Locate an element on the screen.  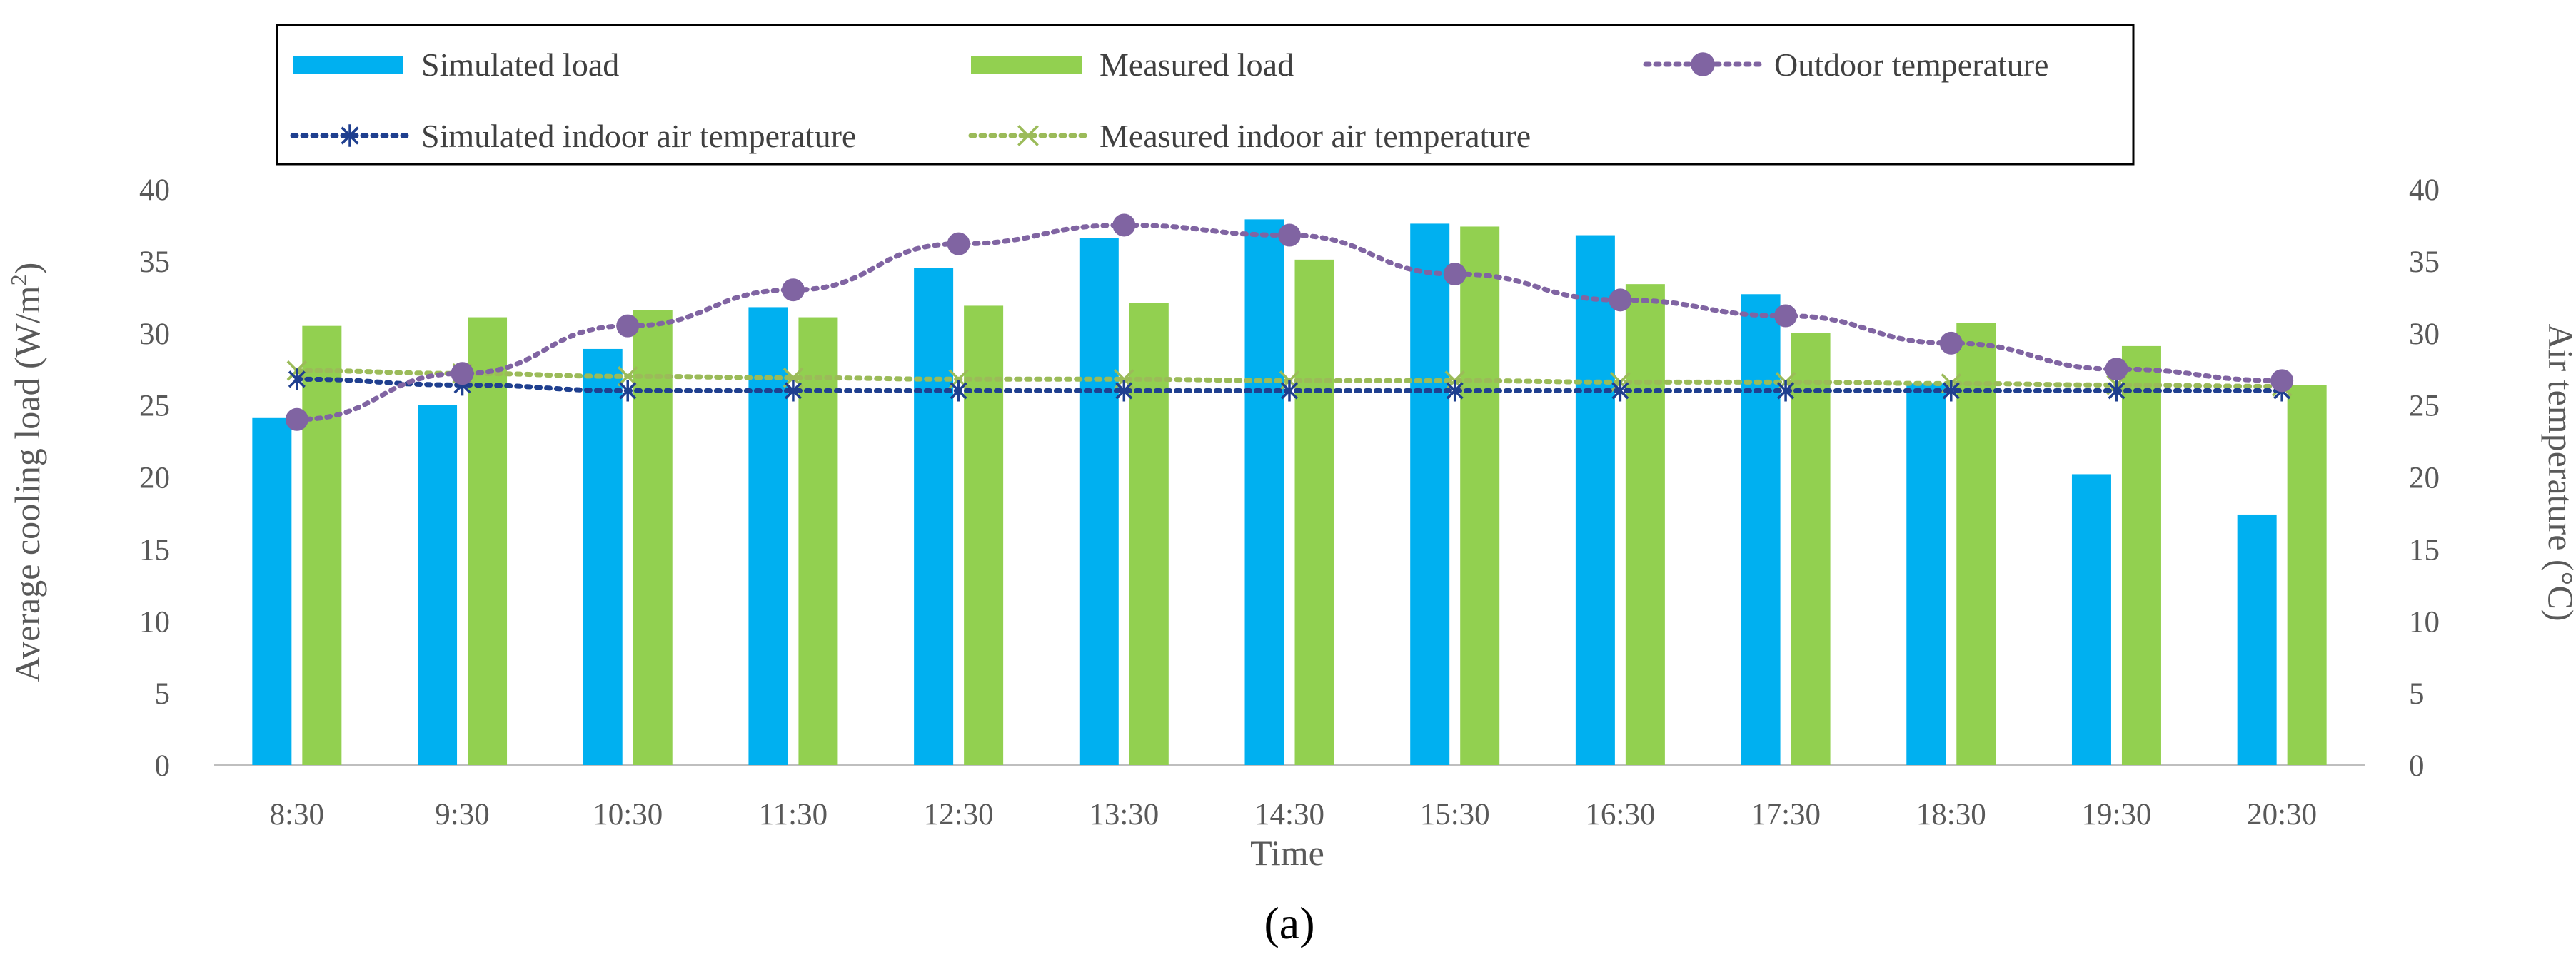
x-tick-label: 12:30 is located at coordinates (959, 814).